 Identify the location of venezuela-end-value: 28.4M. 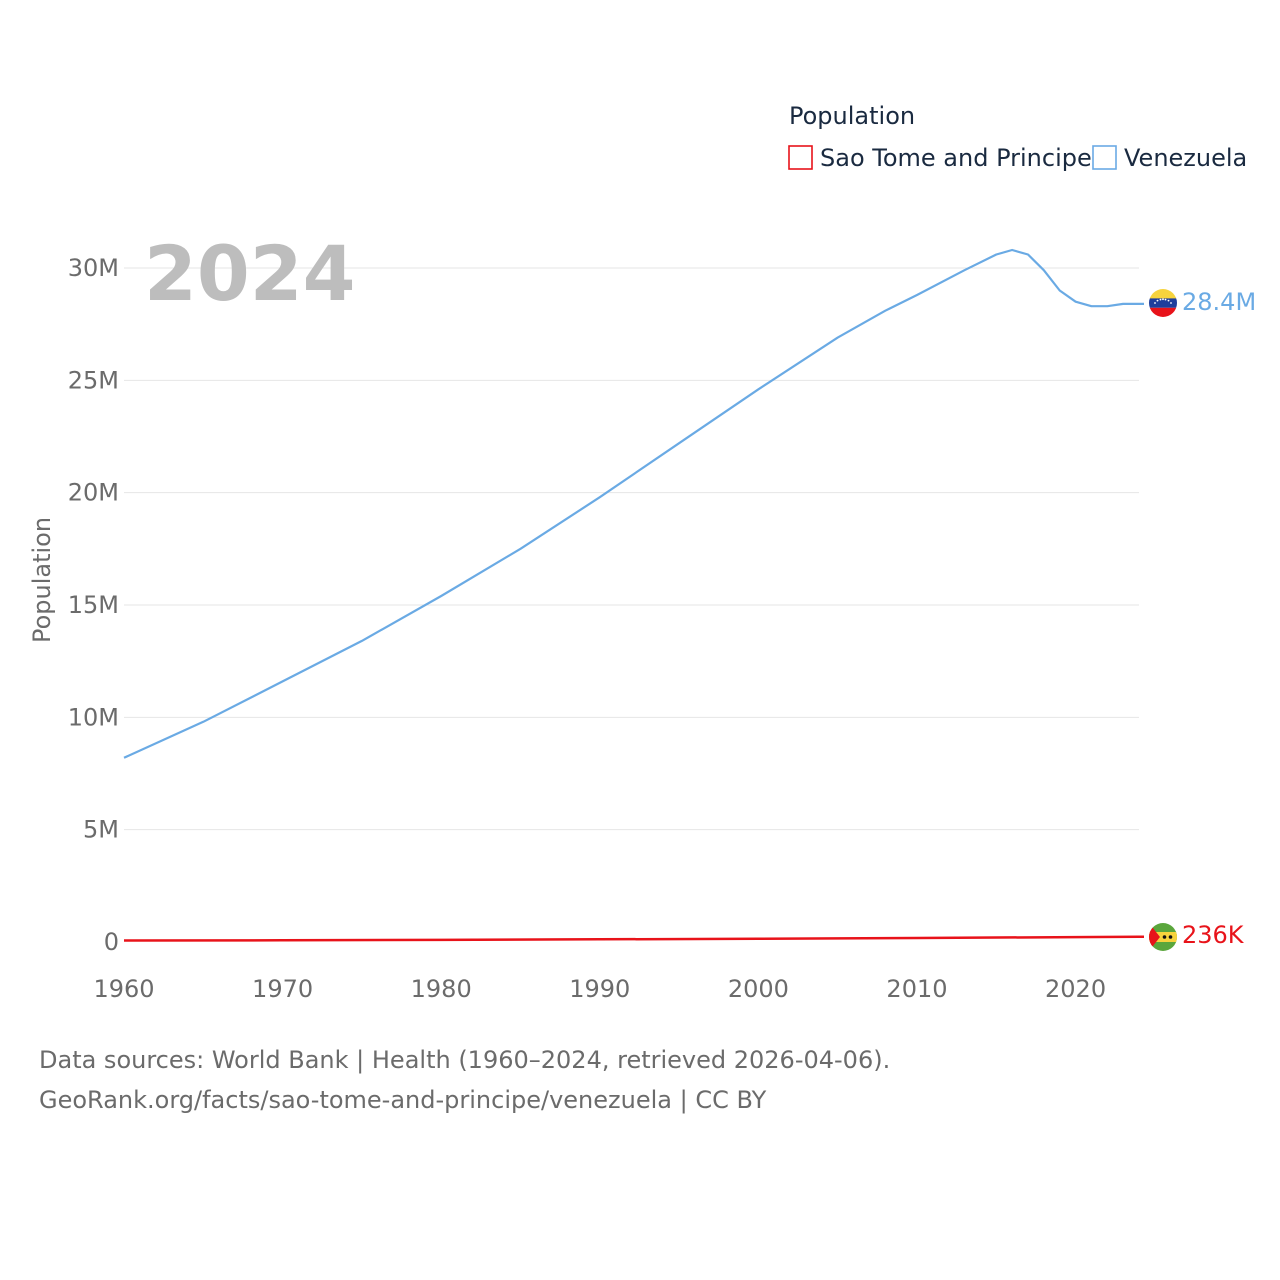
(1219, 302).